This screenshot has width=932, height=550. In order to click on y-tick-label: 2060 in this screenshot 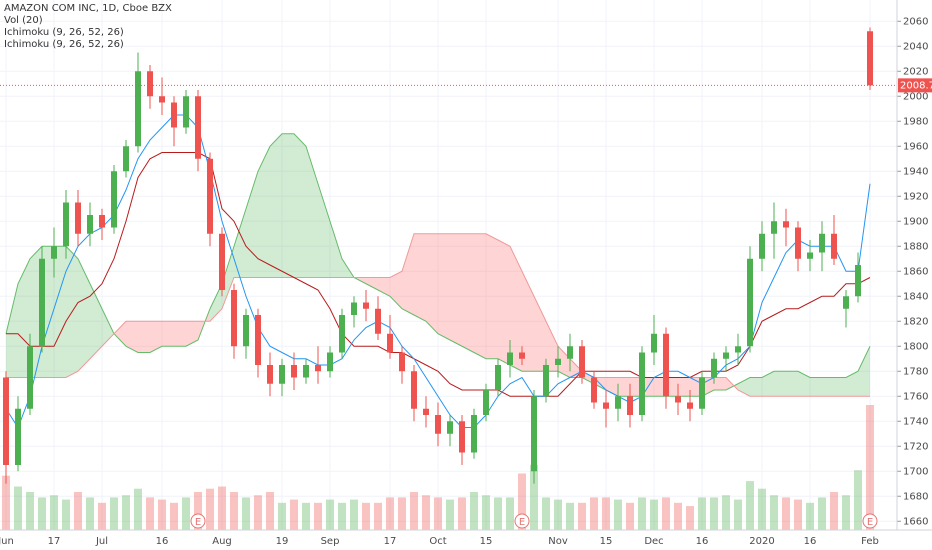, I will do `click(915, 21)`.